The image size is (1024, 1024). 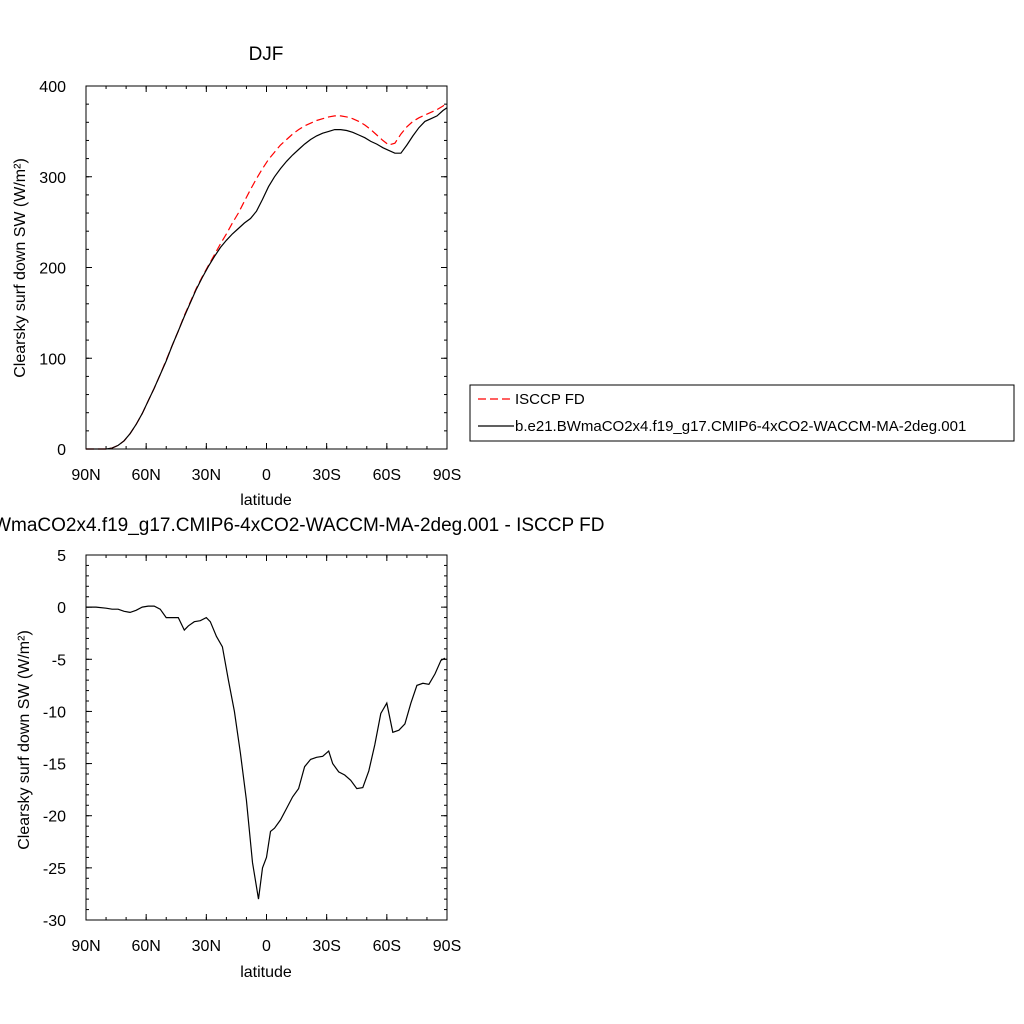 I want to click on bottom-plot-frame, so click(x=266, y=737).